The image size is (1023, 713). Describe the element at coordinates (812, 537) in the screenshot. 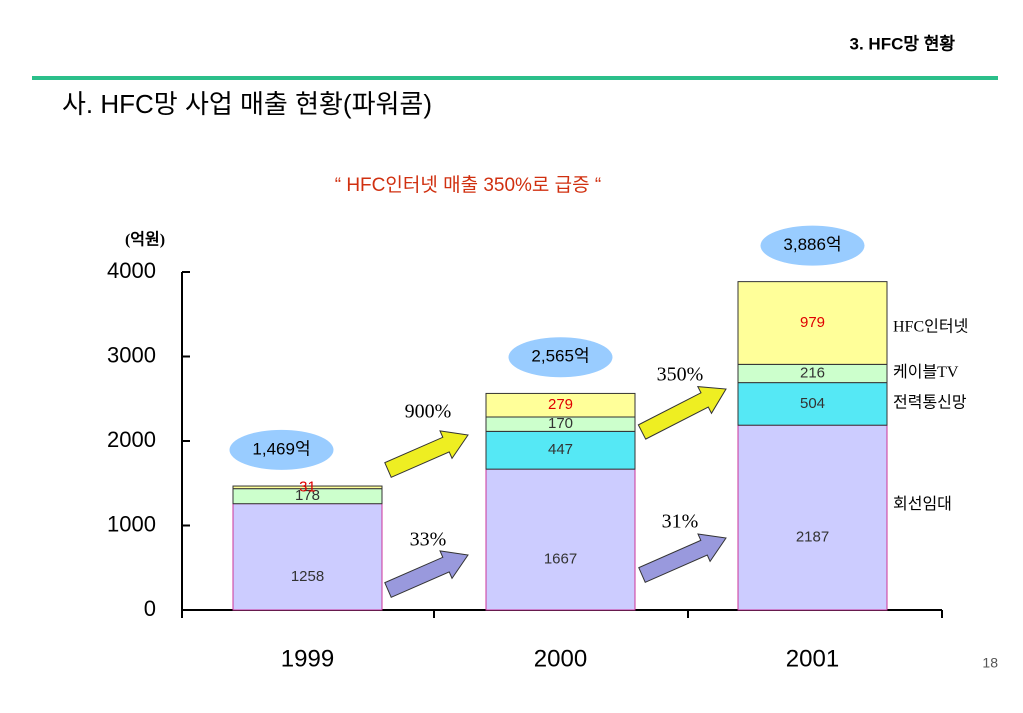

I see `data-label: 2187` at that location.